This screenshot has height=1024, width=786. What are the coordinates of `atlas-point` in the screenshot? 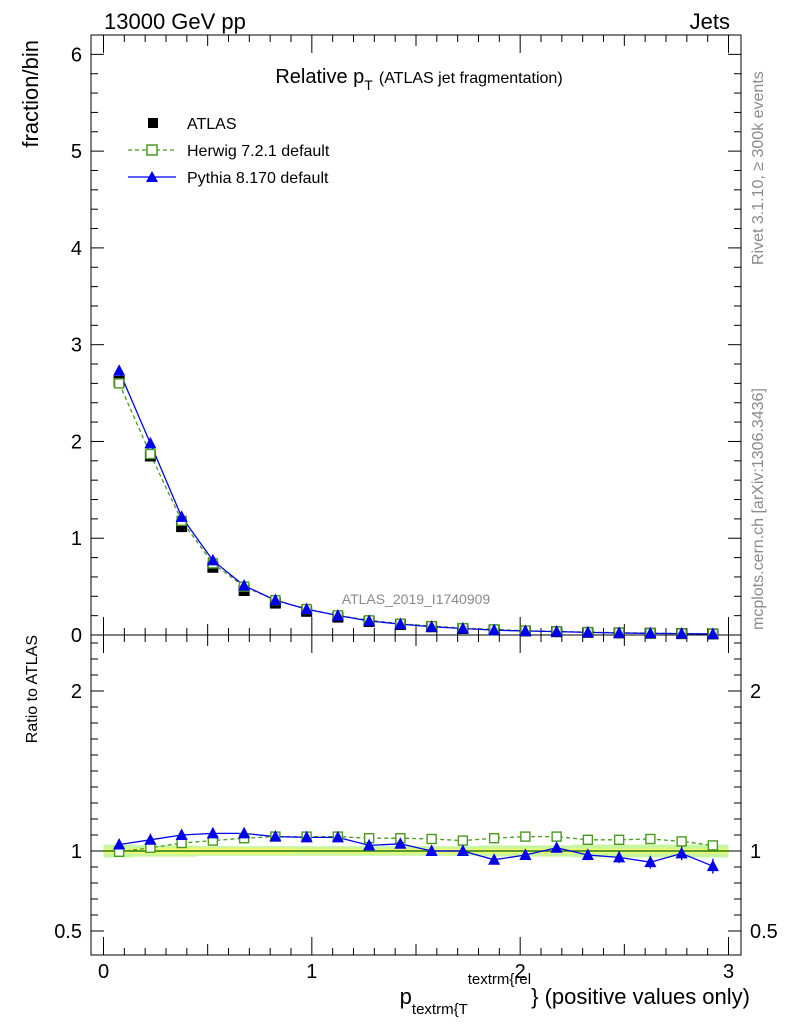 It's located at (182, 527).